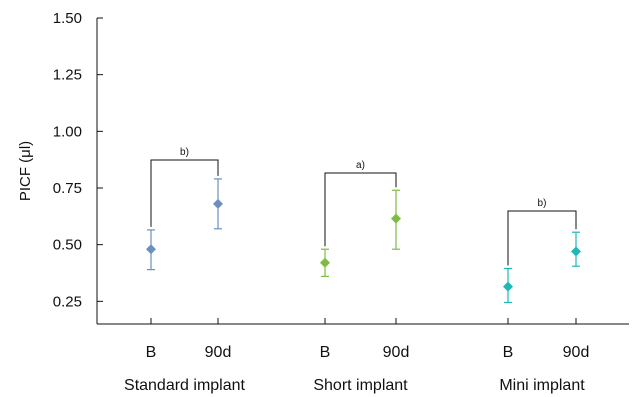 This screenshot has height=397, width=632. What do you see at coordinates (67, 245) in the screenshot?
I see `y-tick-label: 0.50` at bounding box center [67, 245].